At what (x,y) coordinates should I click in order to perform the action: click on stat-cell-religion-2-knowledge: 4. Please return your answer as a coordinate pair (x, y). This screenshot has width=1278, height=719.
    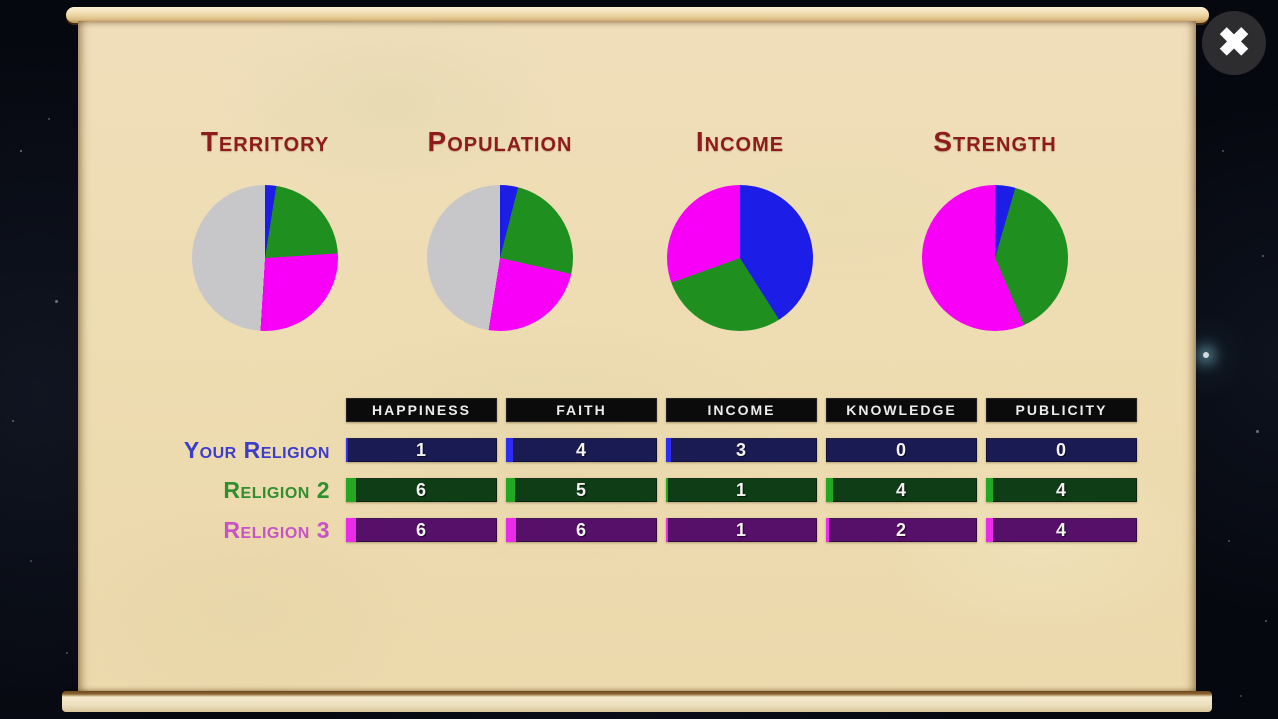
    Looking at the image, I should click on (901, 490).